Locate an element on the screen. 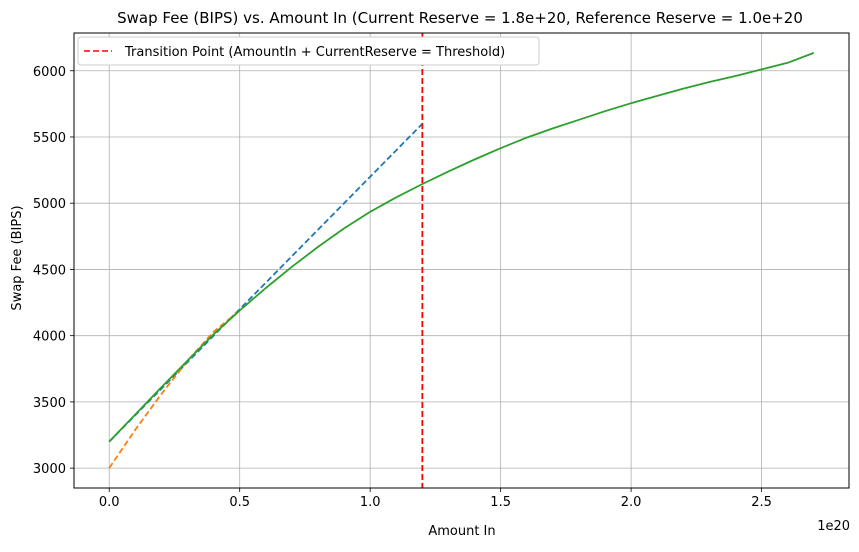 This screenshot has height=552, width=859. x-tick-label: 1.0 is located at coordinates (370, 502).